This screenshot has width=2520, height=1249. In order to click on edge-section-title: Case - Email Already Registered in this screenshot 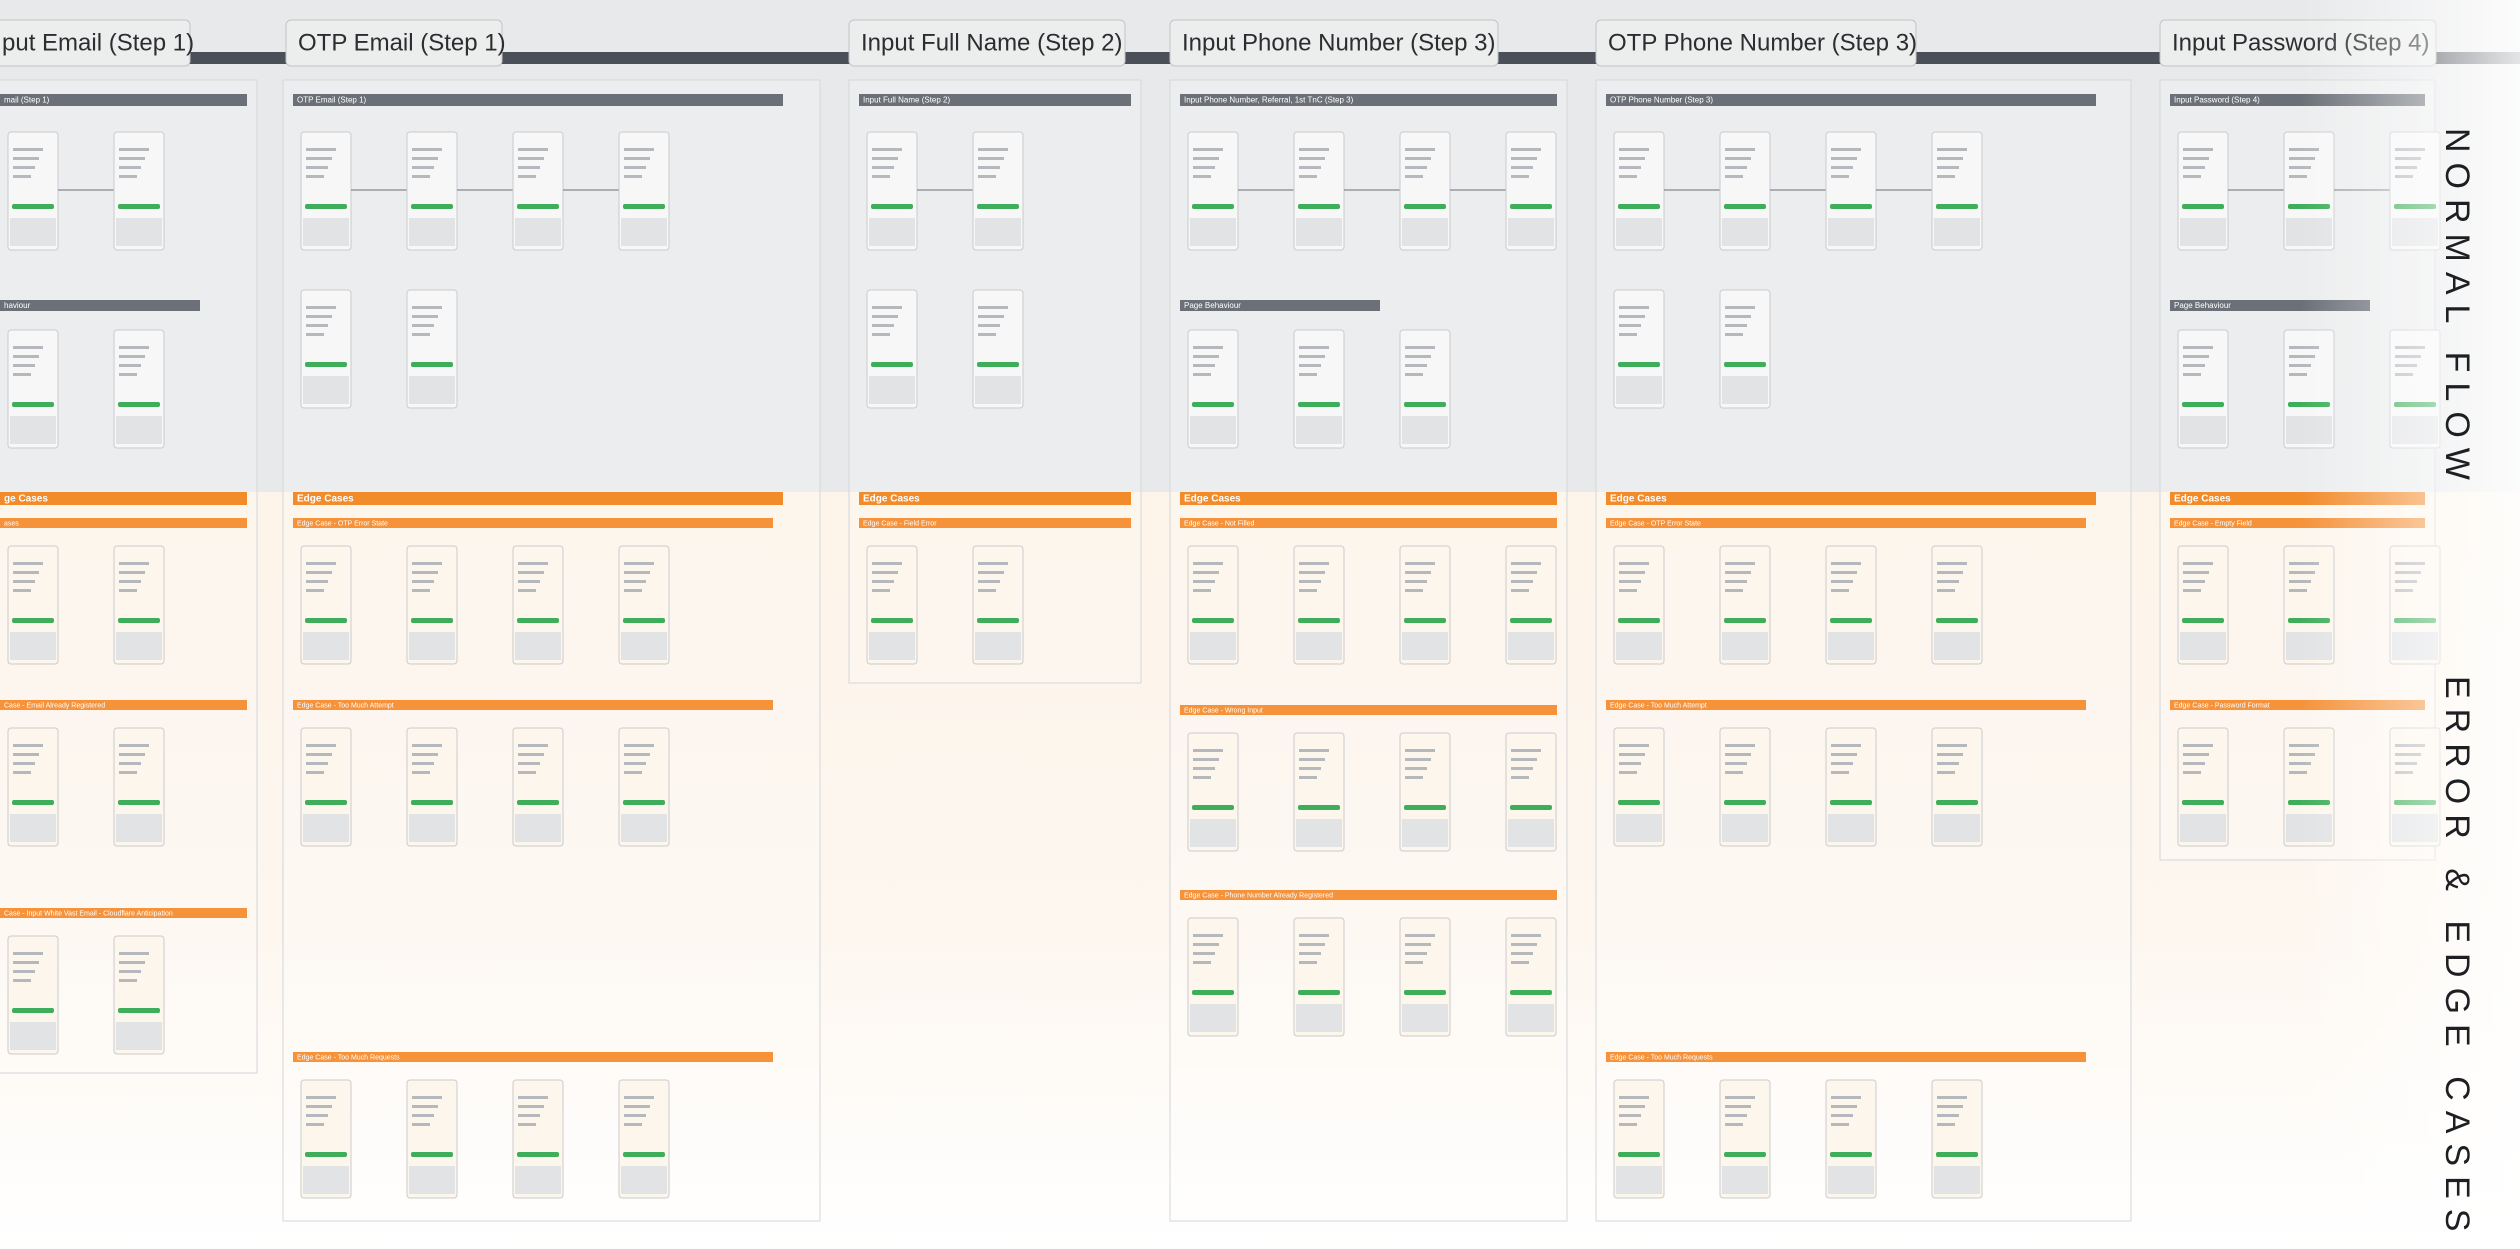, I will do `click(54, 705)`.